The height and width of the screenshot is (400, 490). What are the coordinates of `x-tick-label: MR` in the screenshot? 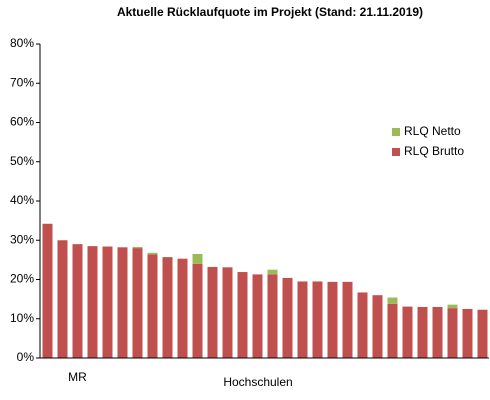 It's located at (77, 377).